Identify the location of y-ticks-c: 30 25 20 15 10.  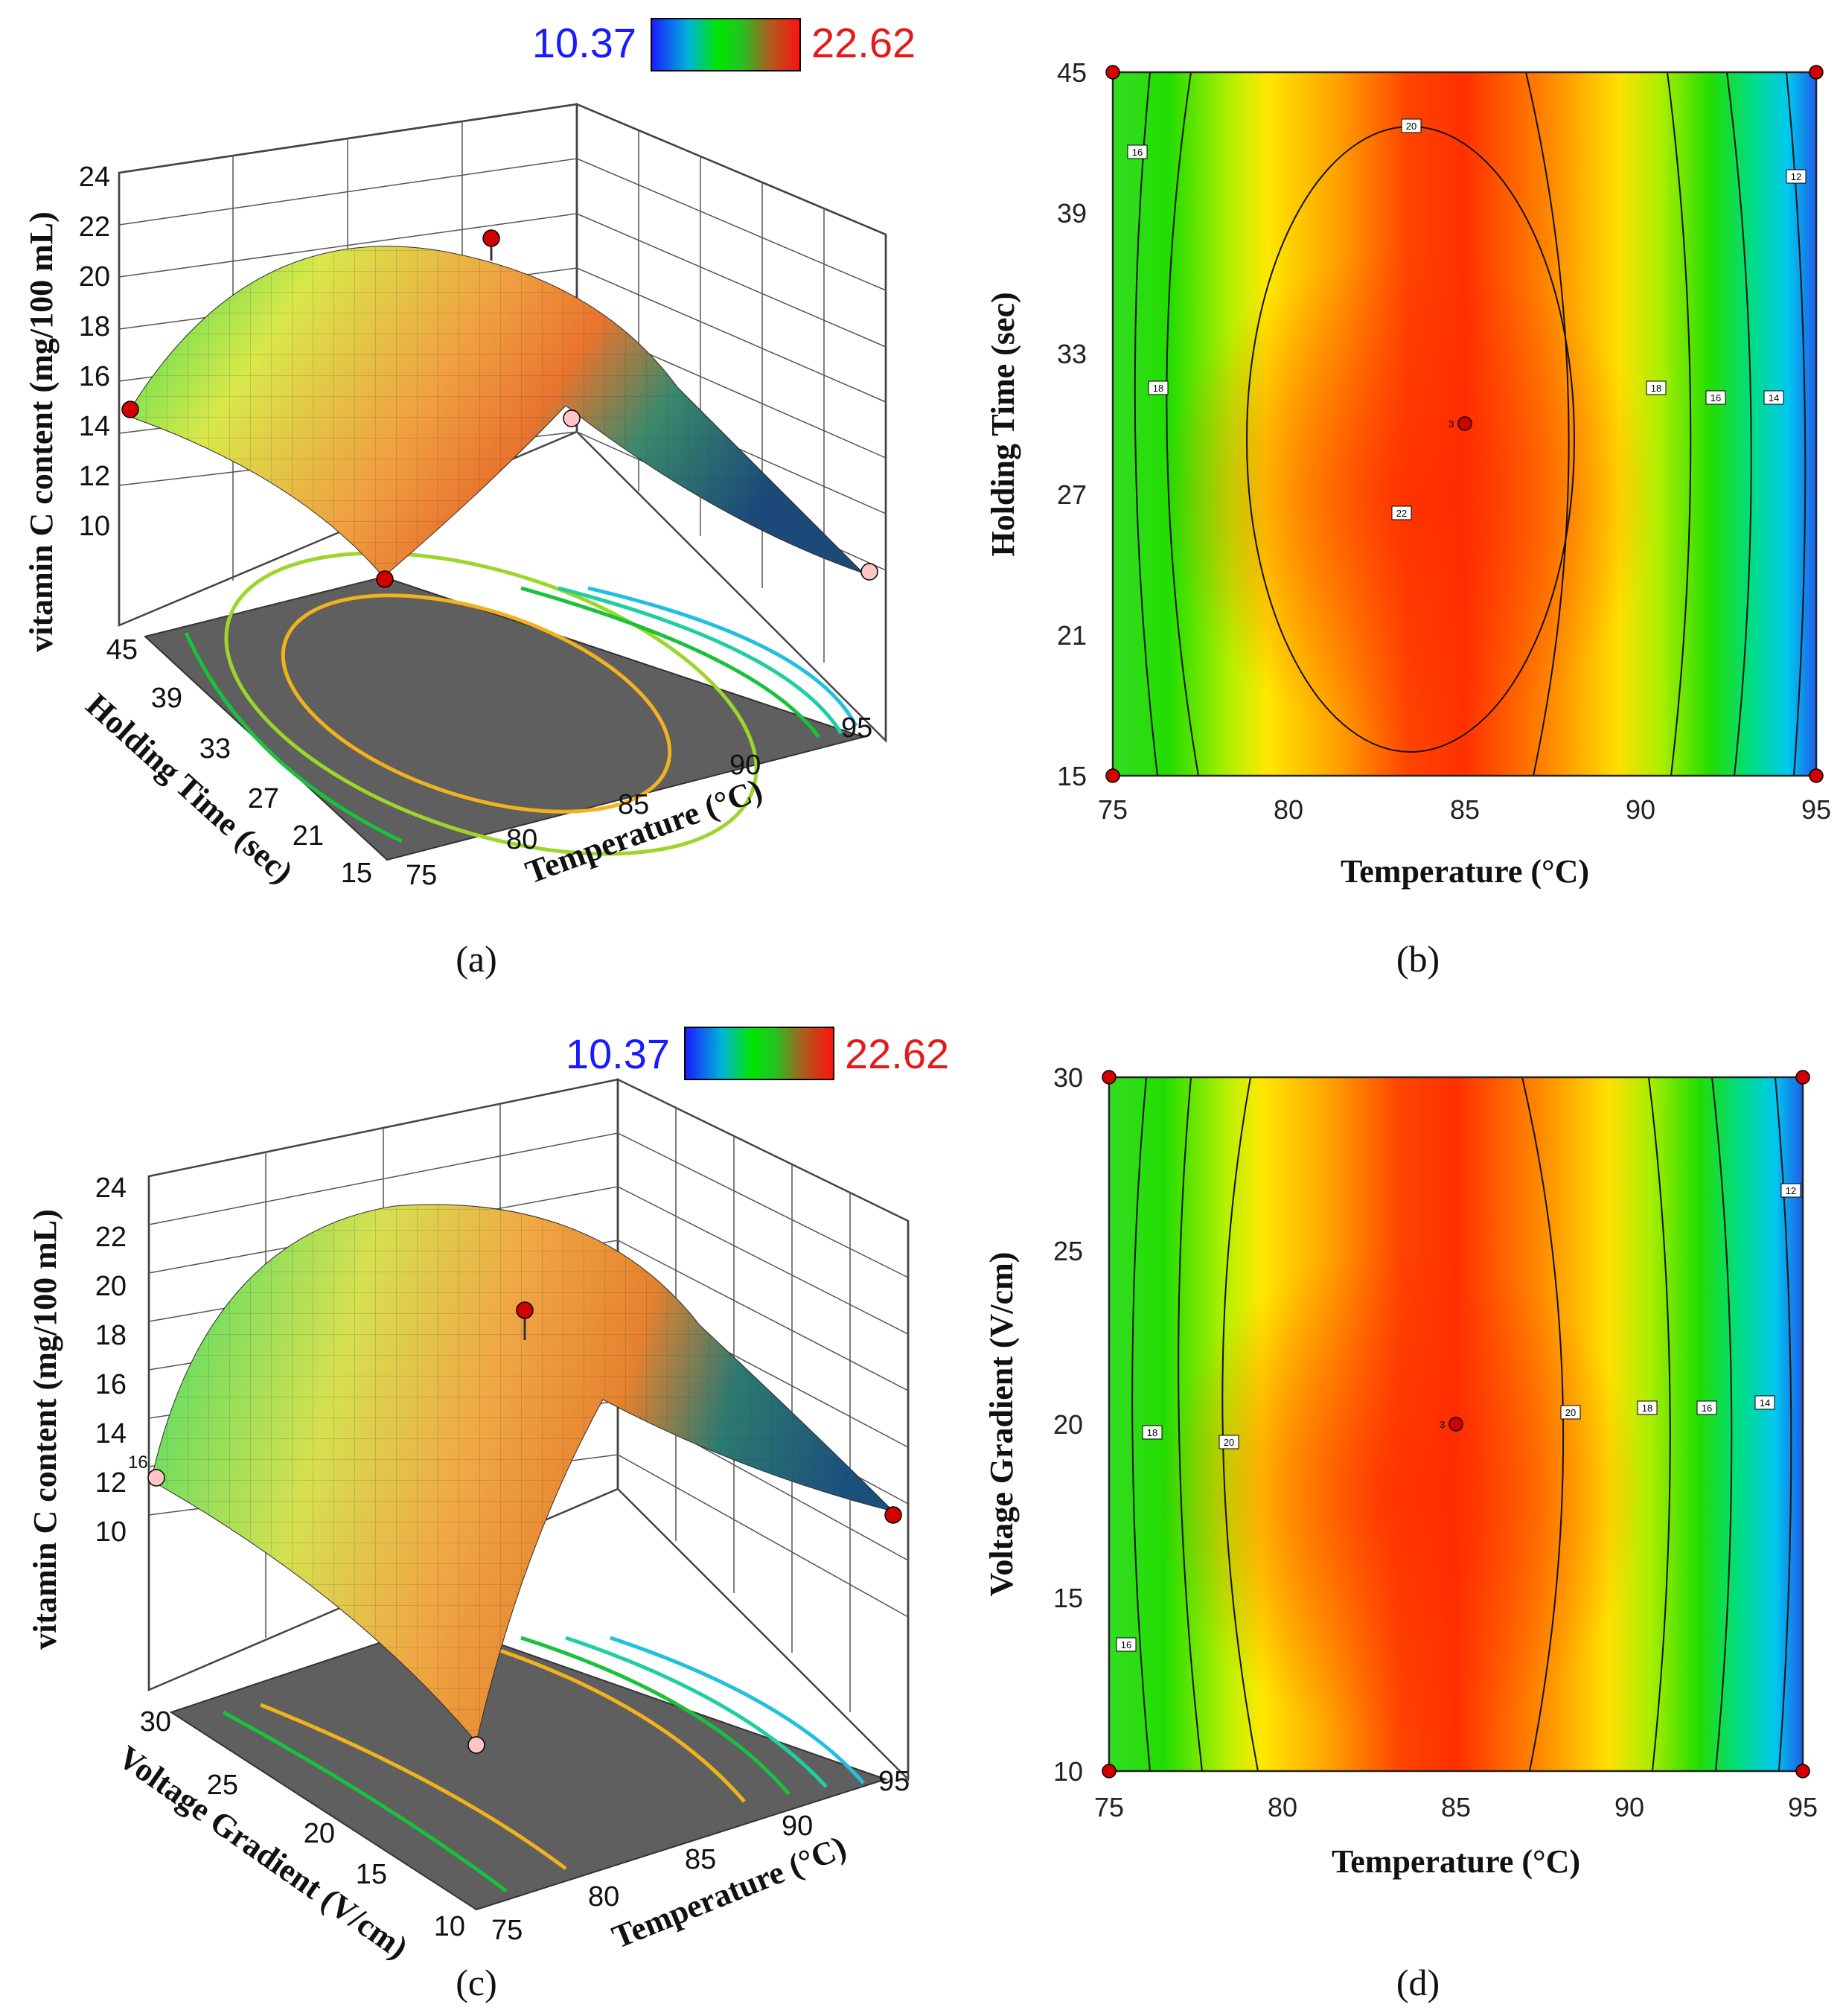
(302, 1824).